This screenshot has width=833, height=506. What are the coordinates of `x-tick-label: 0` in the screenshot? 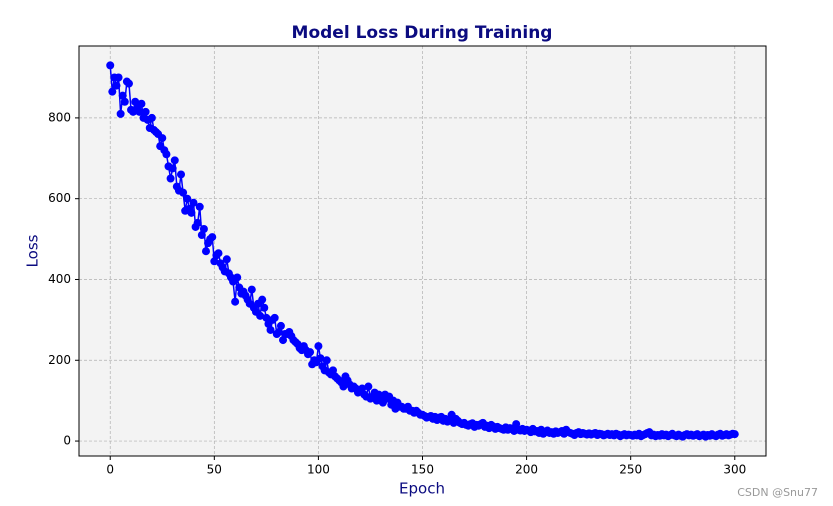 It's located at (110, 470).